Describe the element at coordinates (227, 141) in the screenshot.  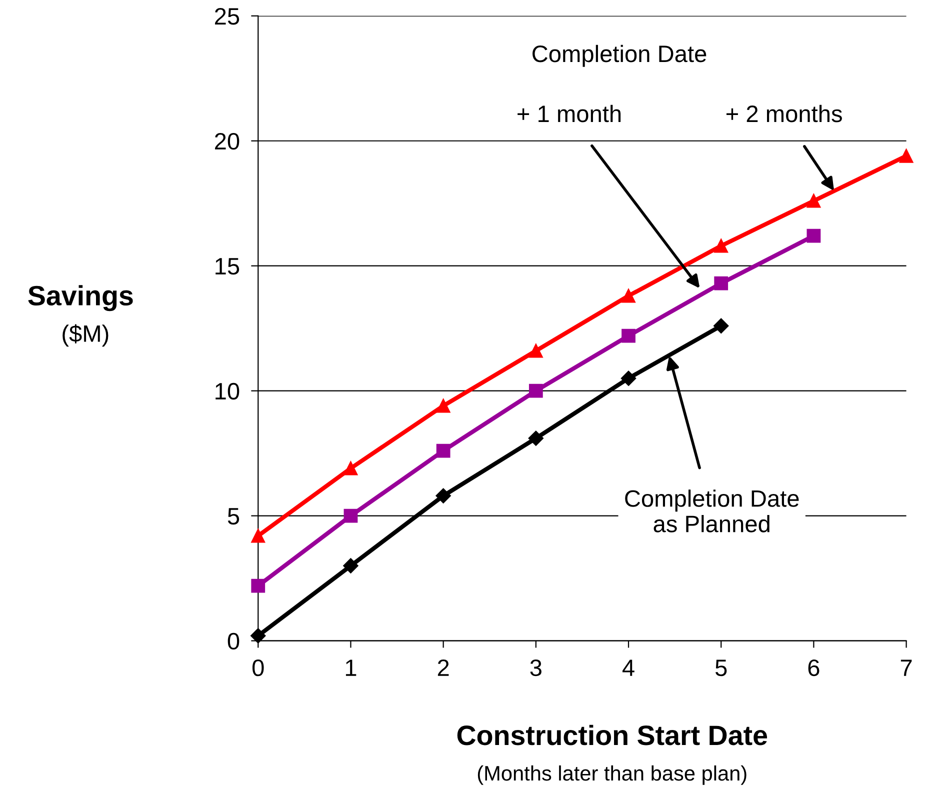
I see `y-tick-label: 20` at that location.